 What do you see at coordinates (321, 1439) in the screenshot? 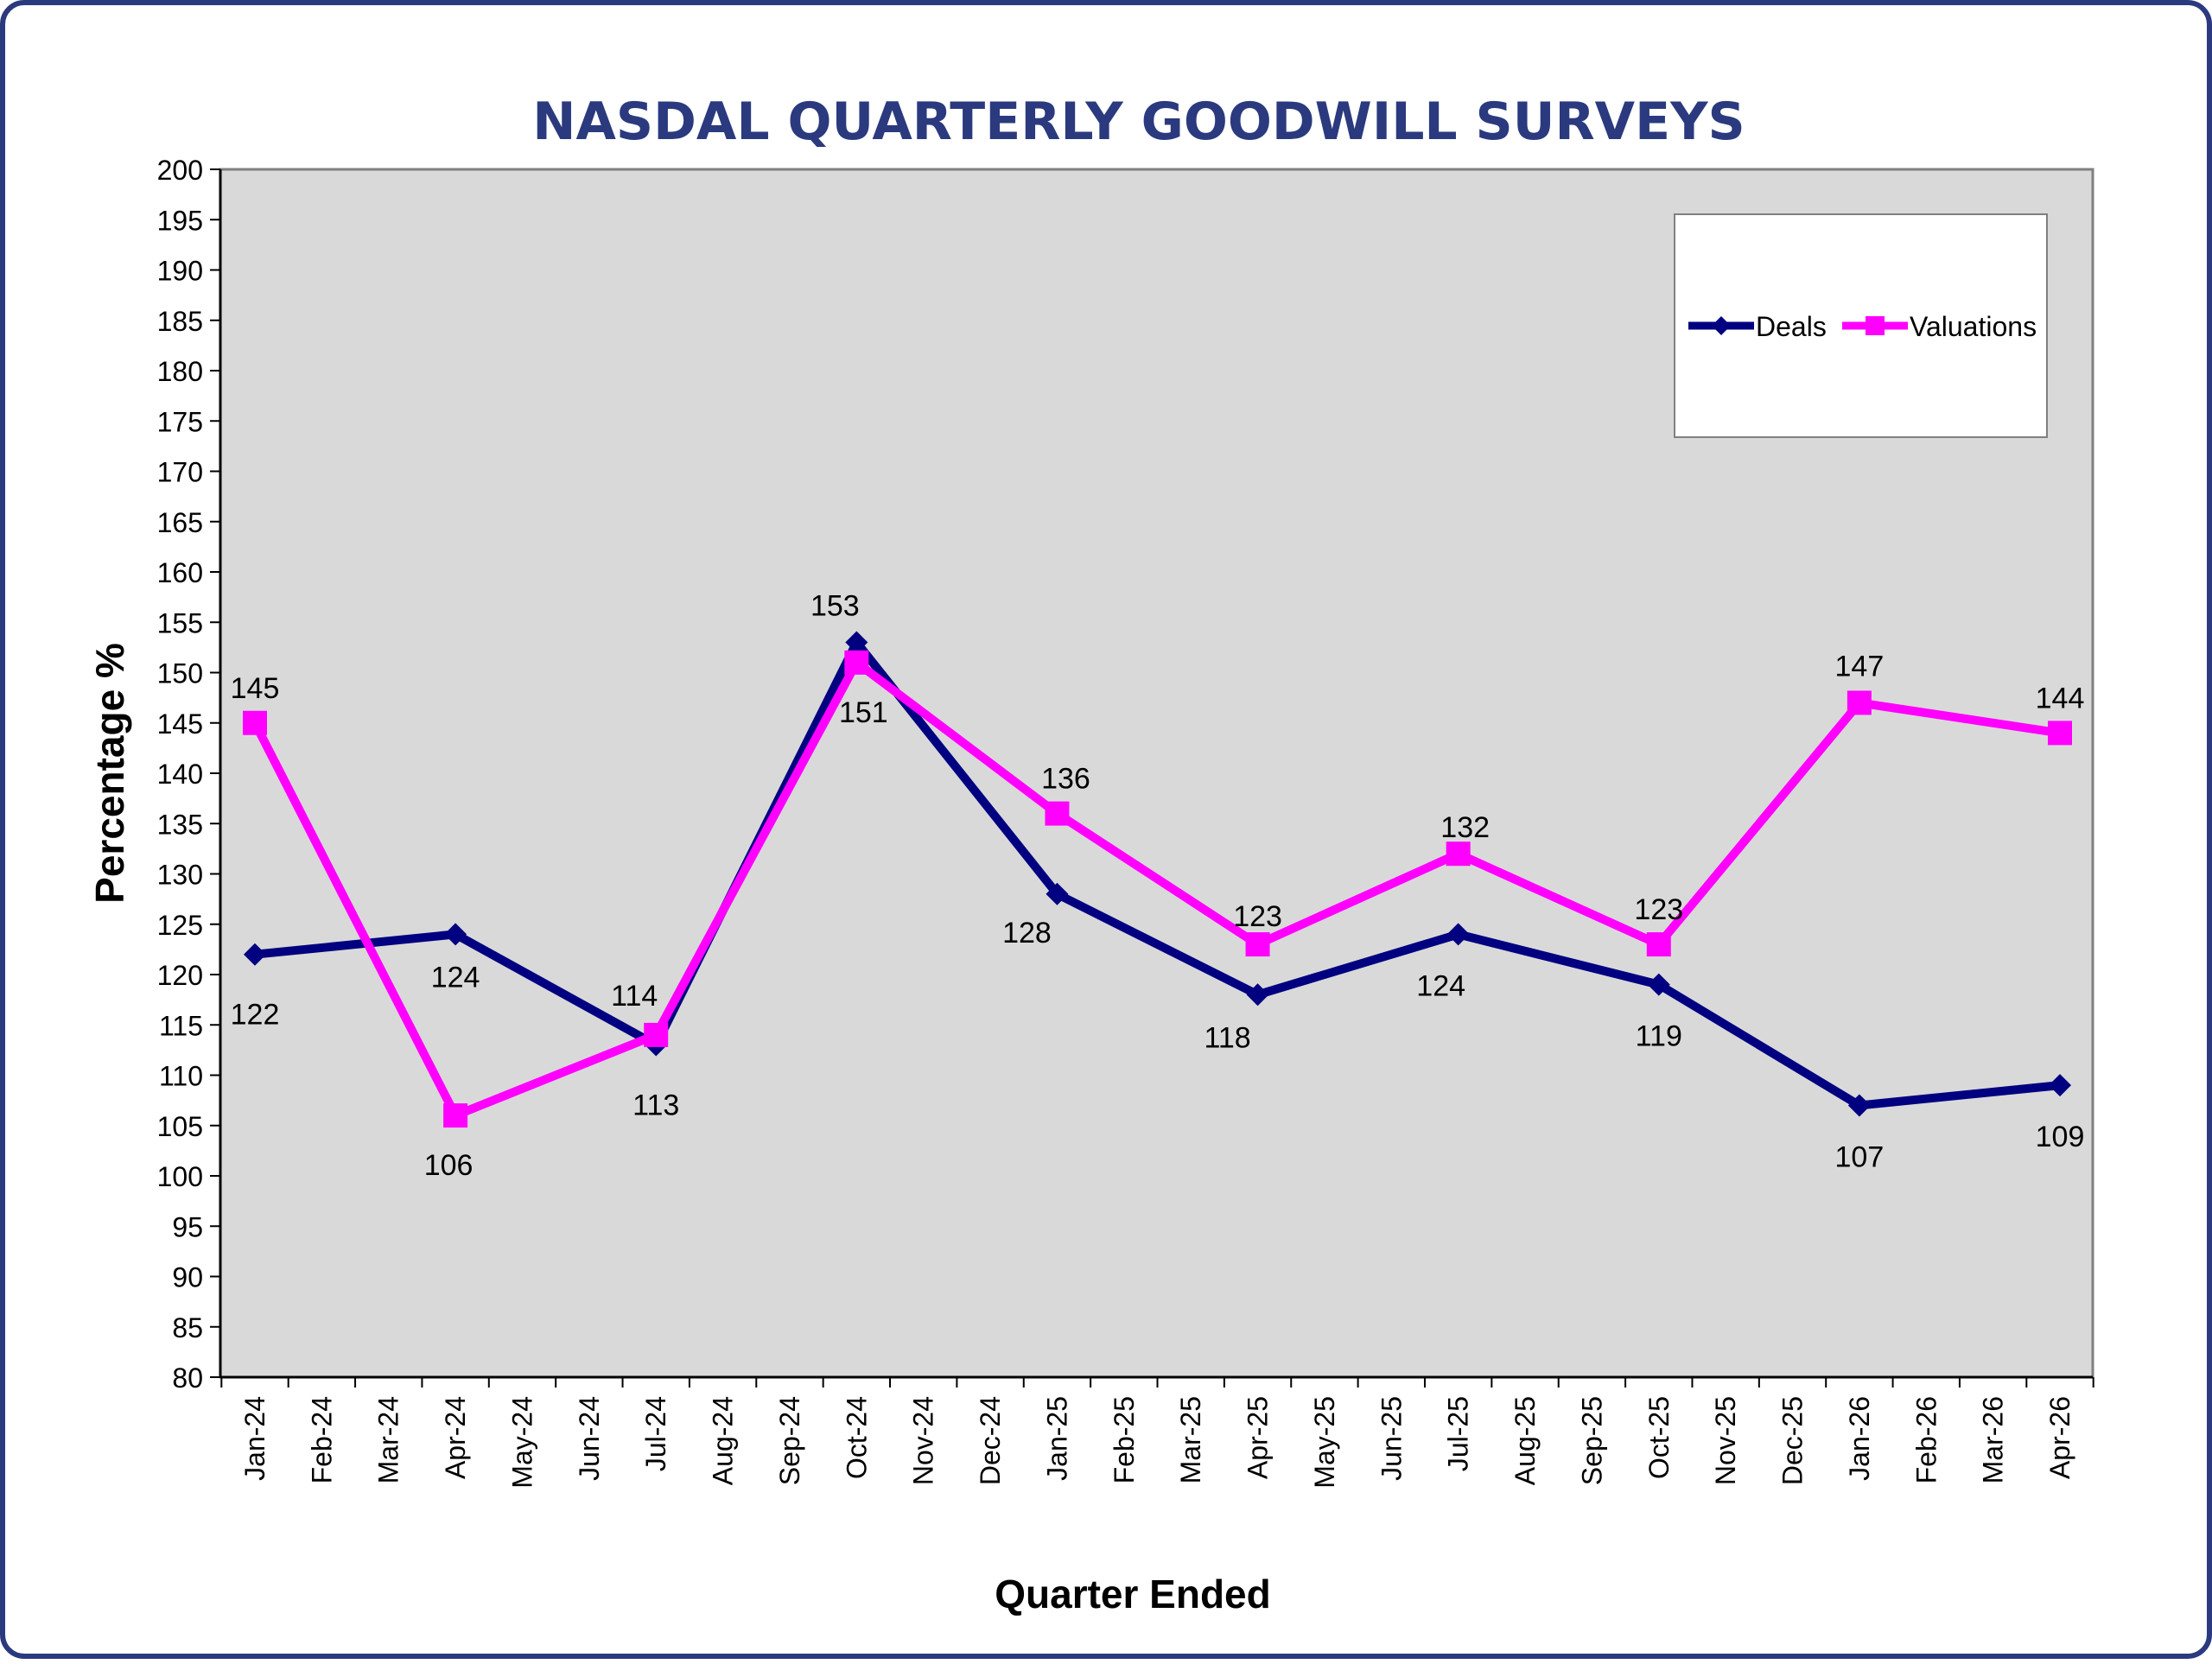
I see `x-tick-label: Feb-24` at bounding box center [321, 1439].